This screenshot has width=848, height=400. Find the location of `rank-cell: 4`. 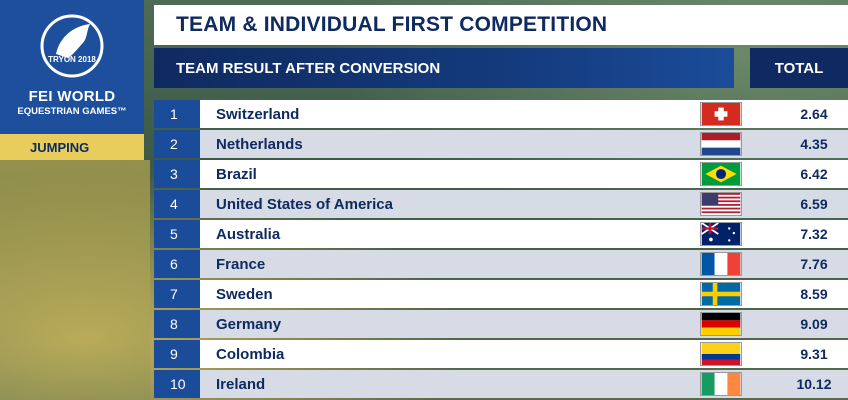

rank-cell: 4 is located at coordinates (177, 204).